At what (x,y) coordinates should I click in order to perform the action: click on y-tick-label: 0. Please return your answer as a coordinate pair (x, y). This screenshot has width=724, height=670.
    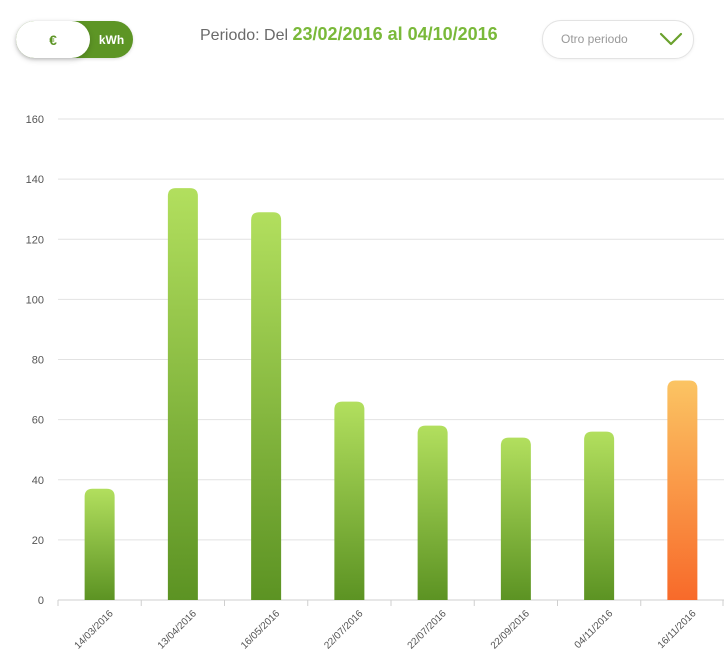
    Looking at the image, I should click on (41, 601).